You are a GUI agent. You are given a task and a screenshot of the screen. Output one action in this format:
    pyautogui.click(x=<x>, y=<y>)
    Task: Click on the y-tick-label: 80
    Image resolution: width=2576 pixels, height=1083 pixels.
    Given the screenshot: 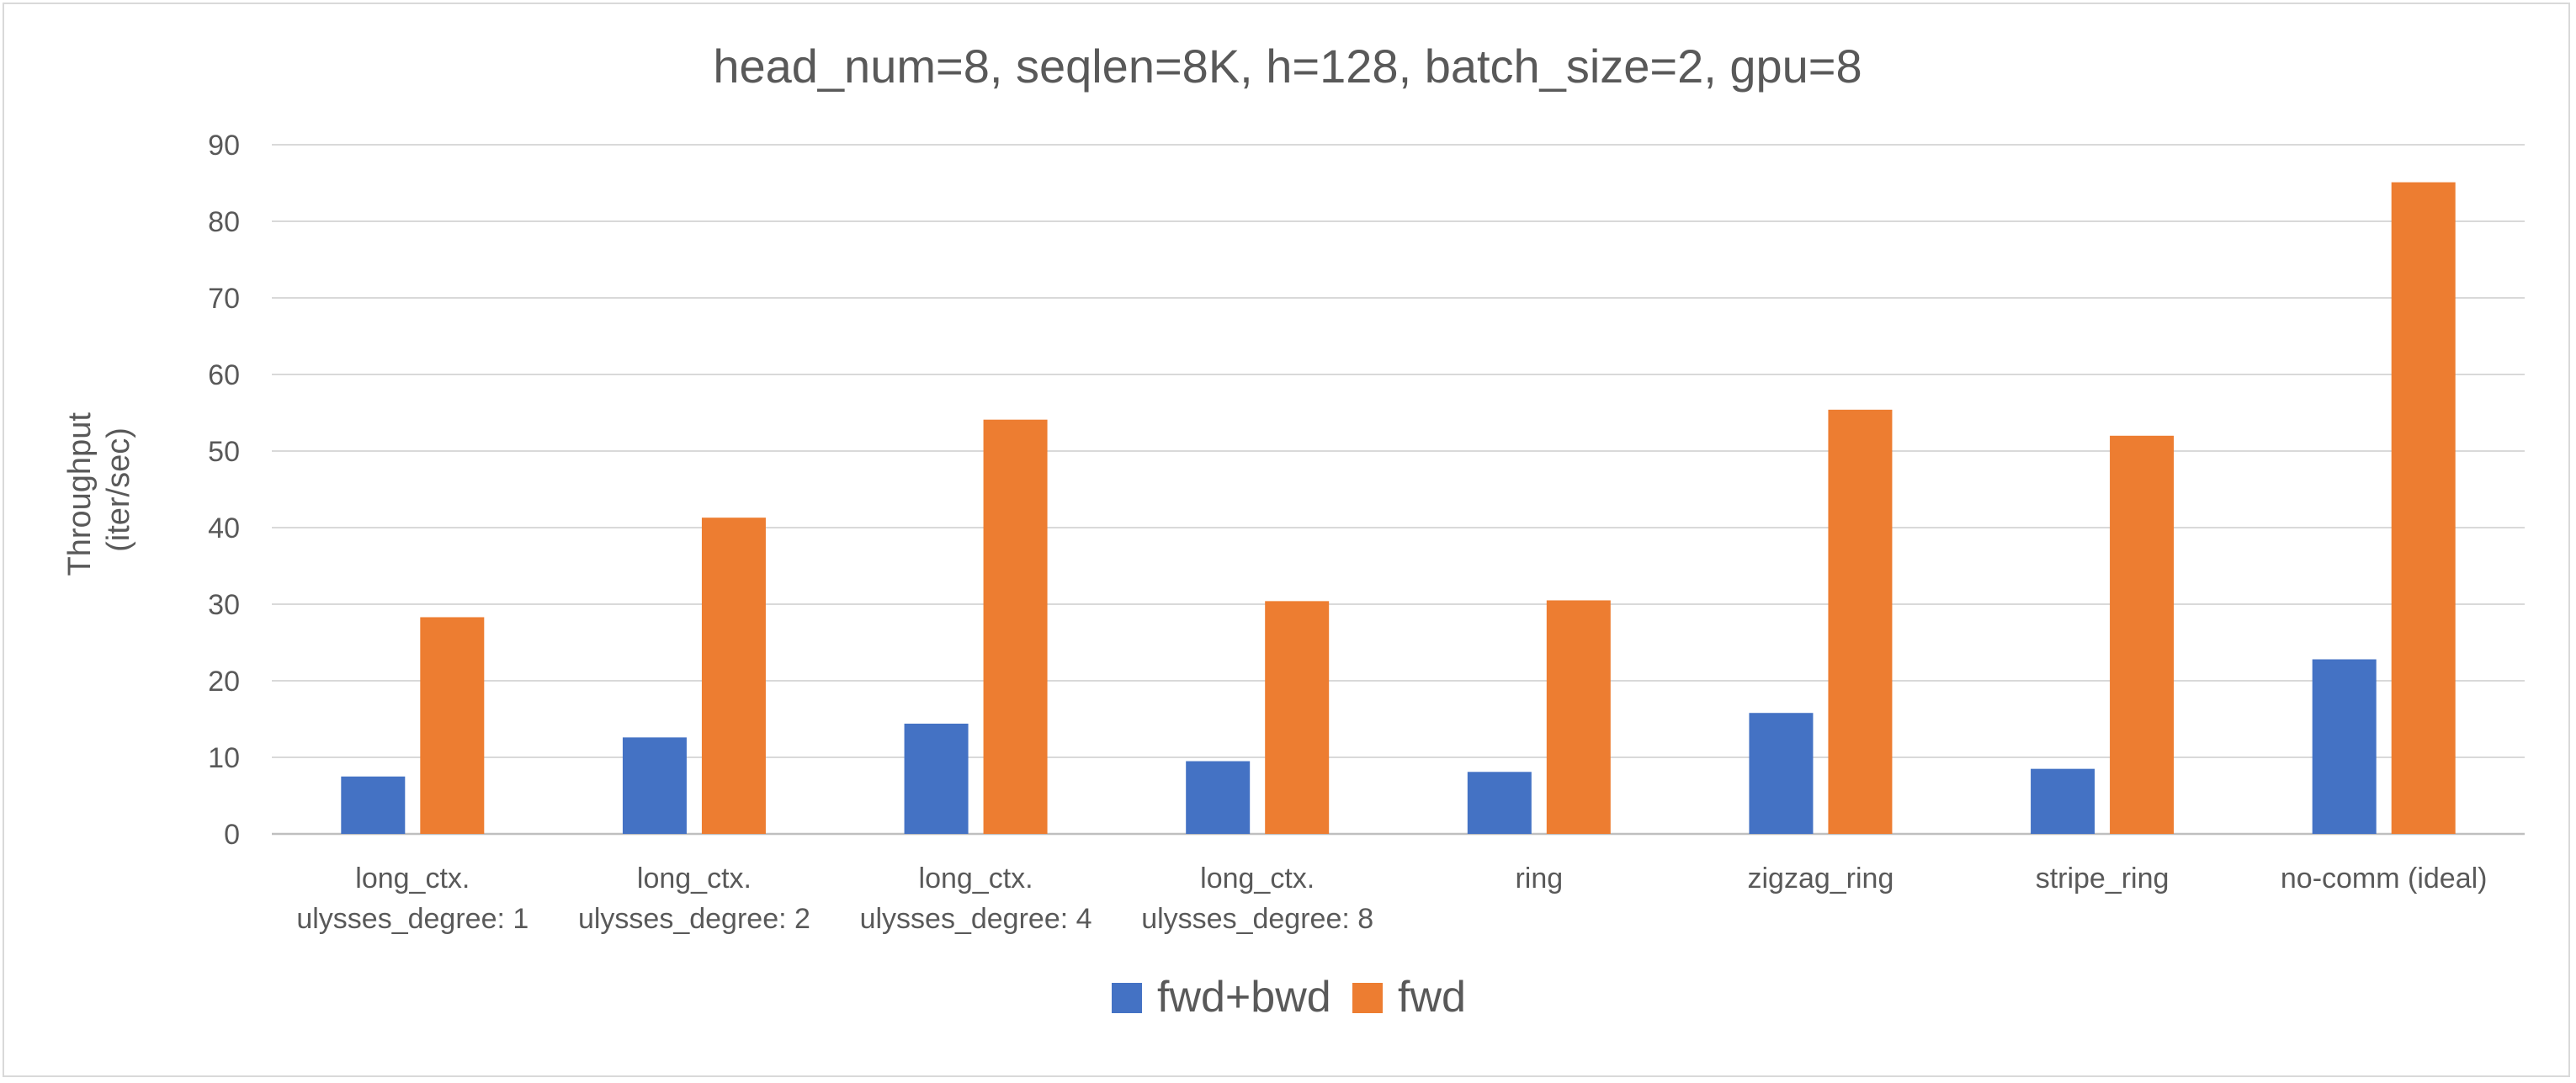 What is the action you would take?
    pyautogui.click(x=224, y=222)
    